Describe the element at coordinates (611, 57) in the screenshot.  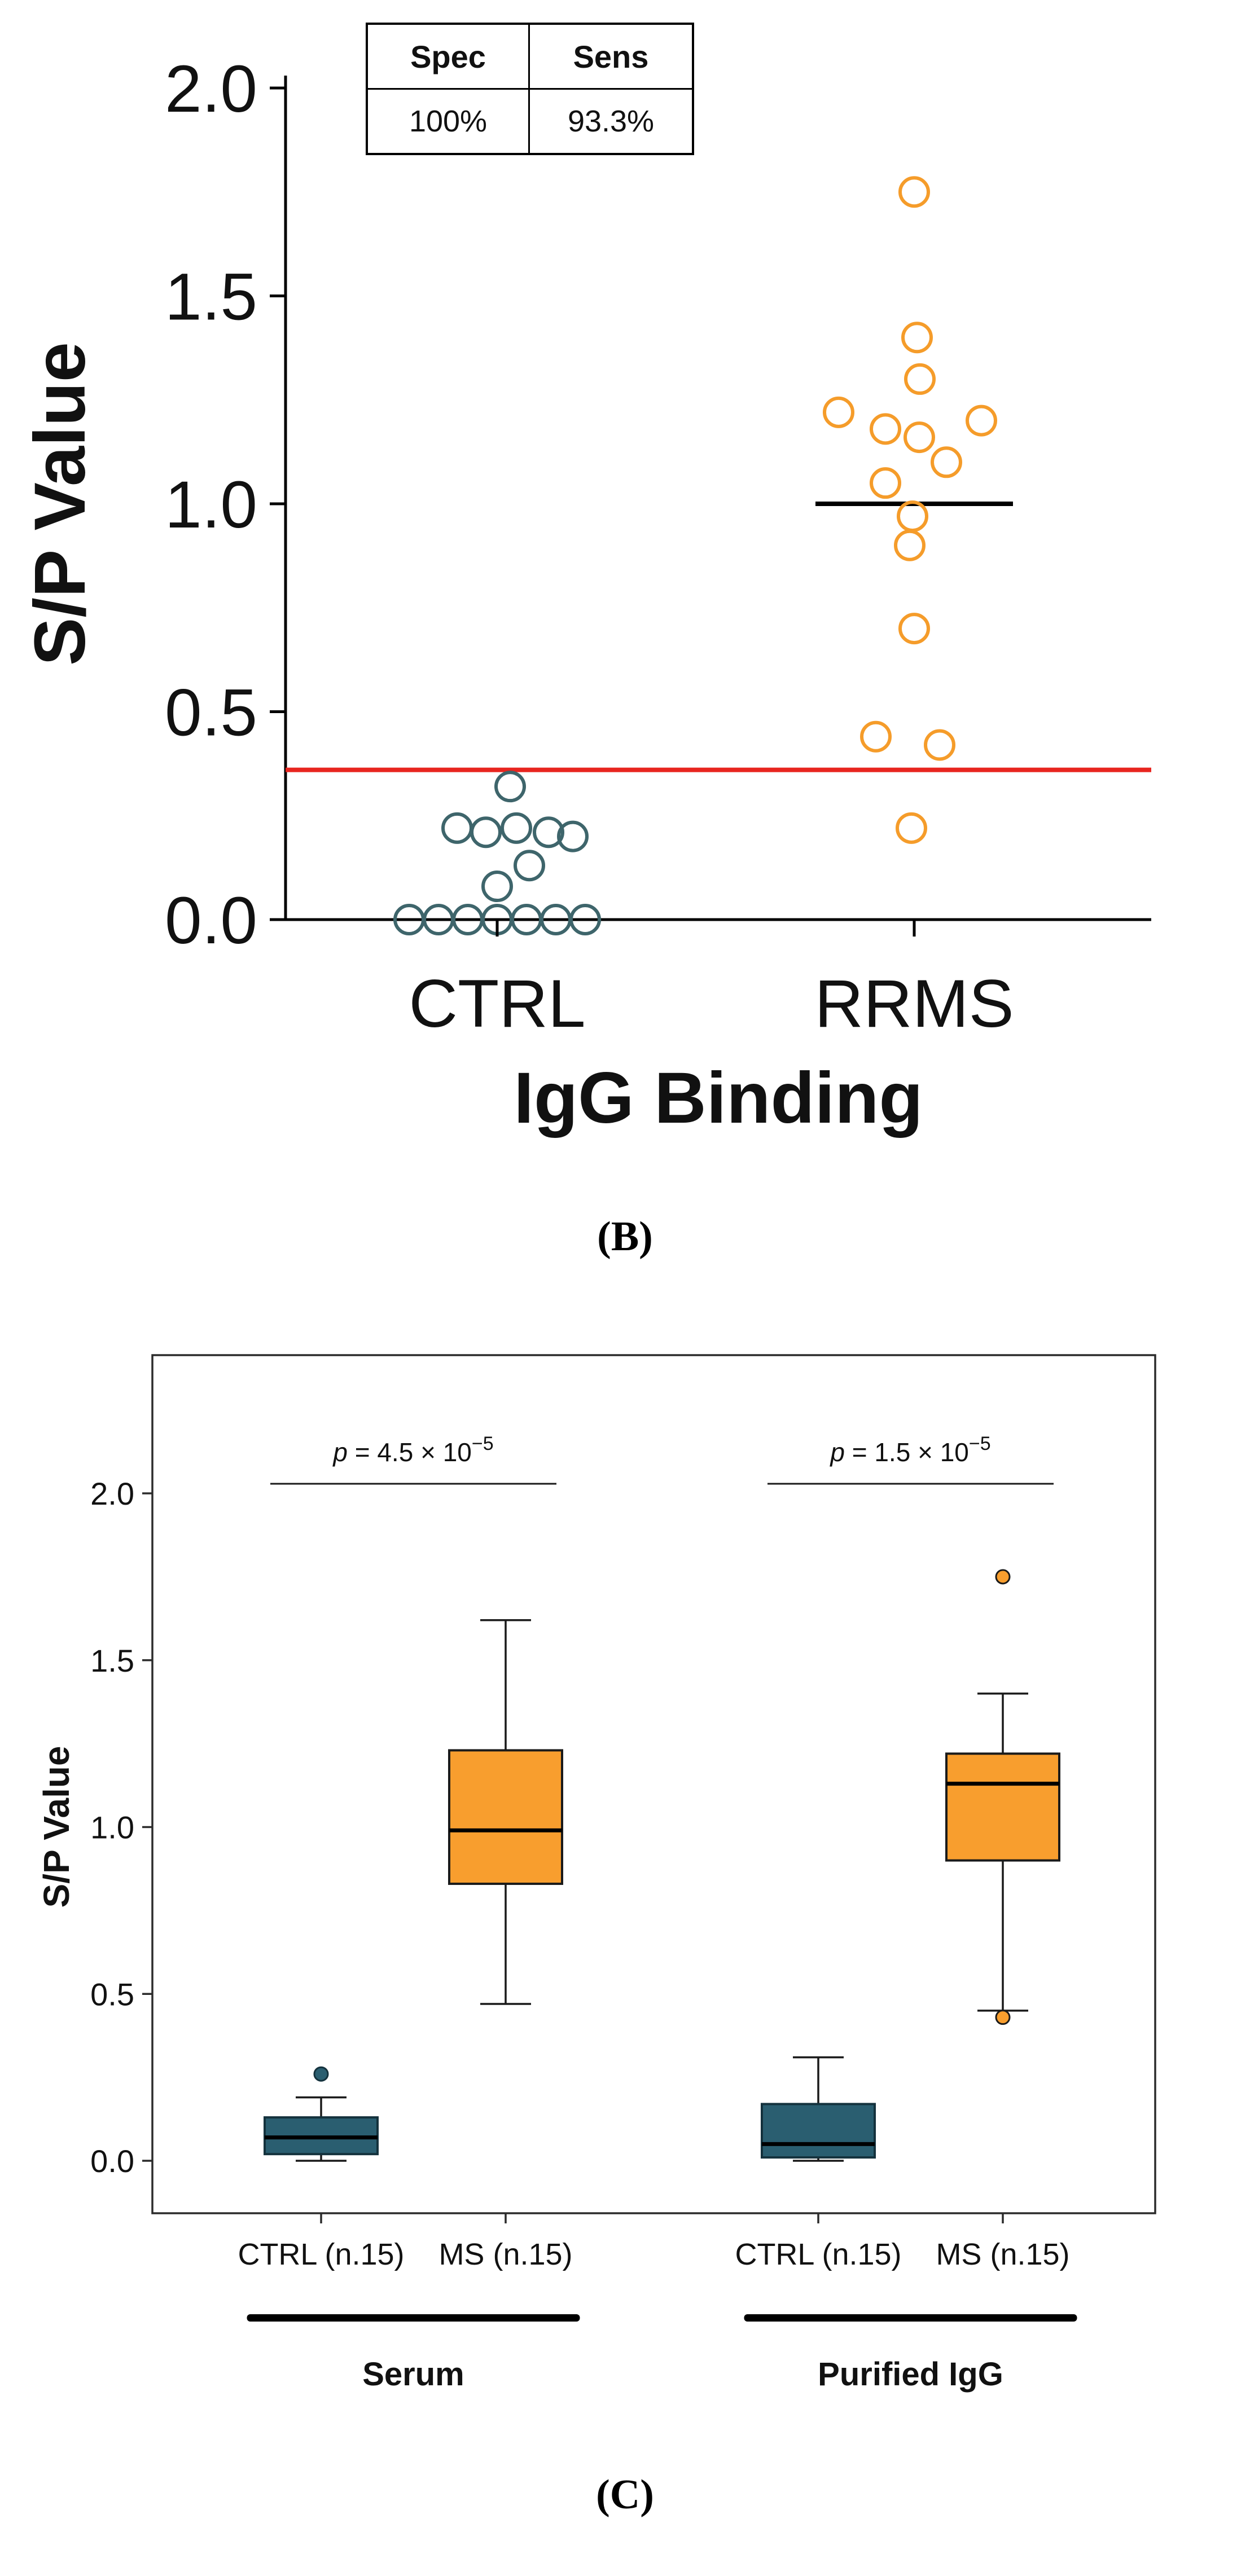
I see `sens-header: Sens` at that location.